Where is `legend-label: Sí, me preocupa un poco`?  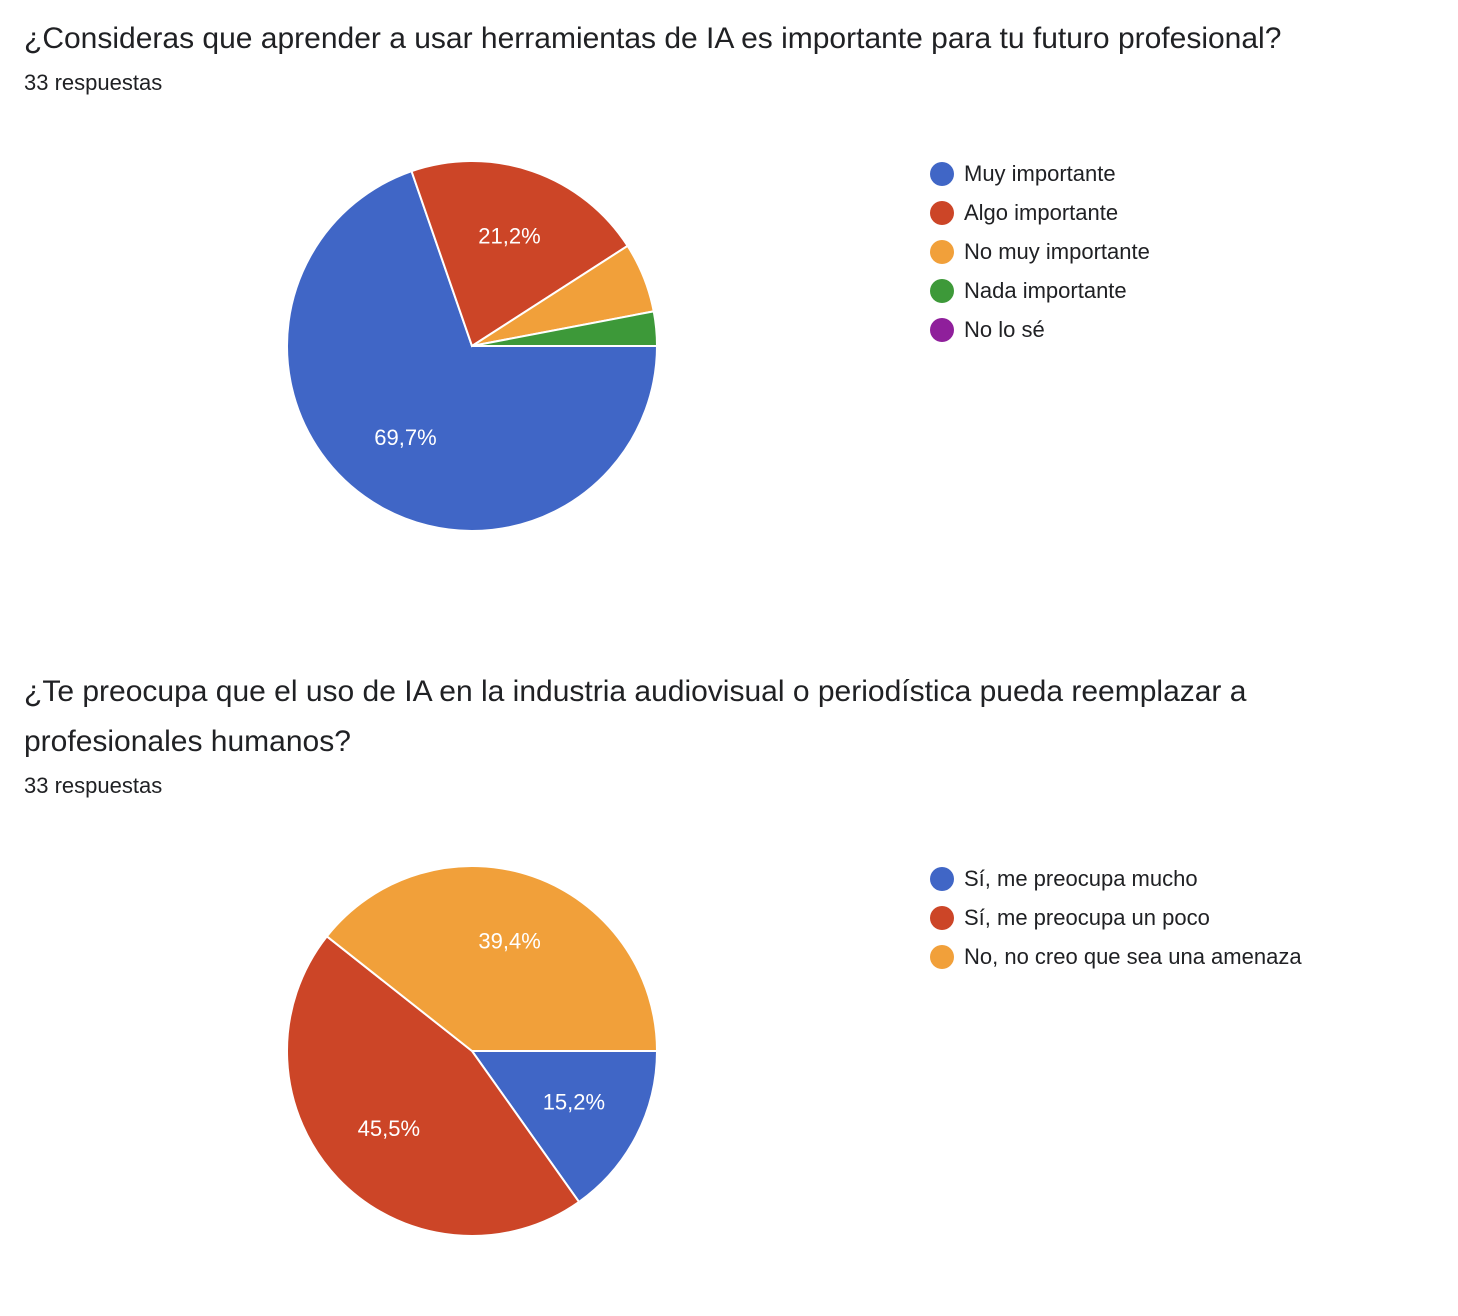
legend-label: Sí, me preocupa un poco is located at coordinates (1087, 917).